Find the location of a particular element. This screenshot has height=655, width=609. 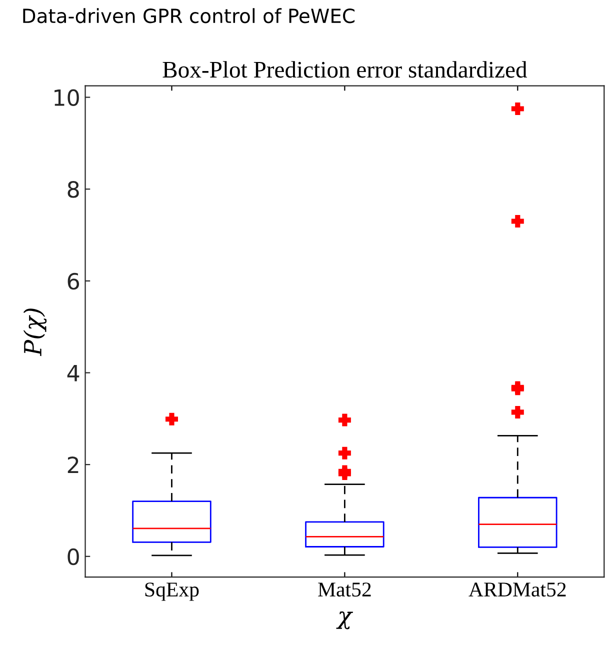

y-axis-title: P(χ) is located at coordinates (35, 332).